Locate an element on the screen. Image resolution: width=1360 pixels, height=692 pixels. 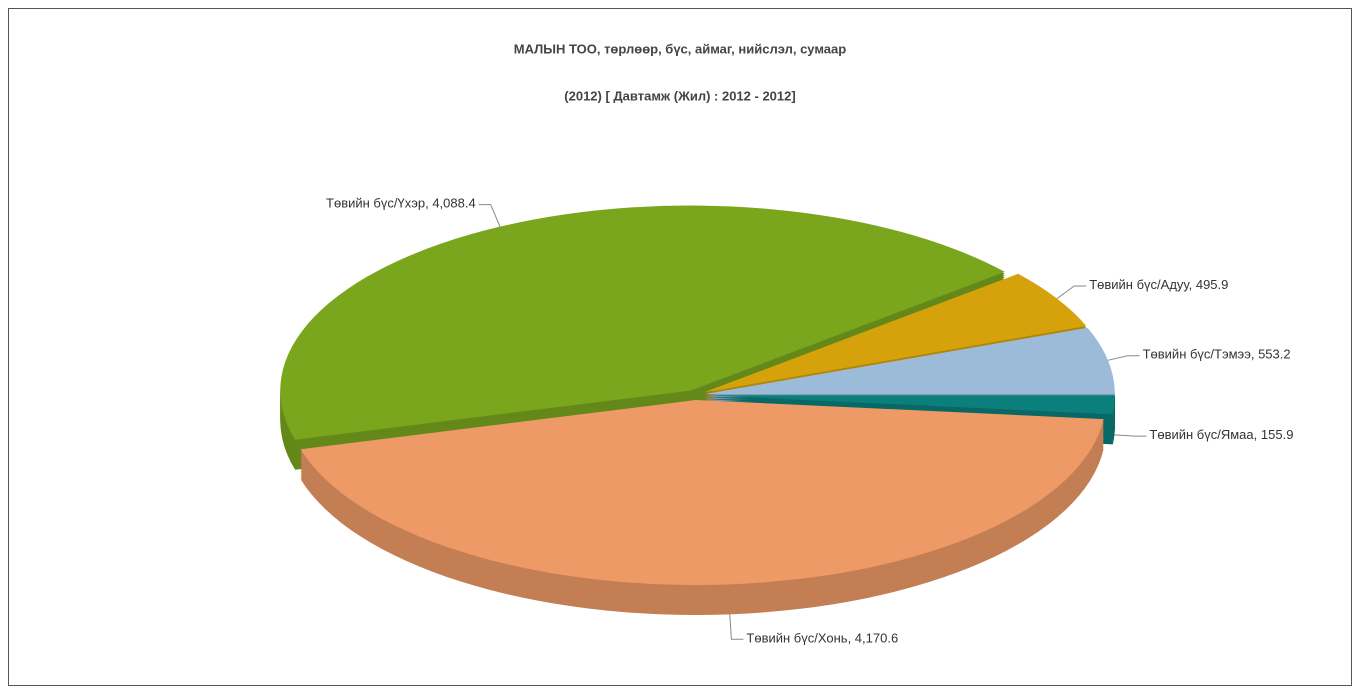
label-value: 4,170.6 is located at coordinates (876, 638).